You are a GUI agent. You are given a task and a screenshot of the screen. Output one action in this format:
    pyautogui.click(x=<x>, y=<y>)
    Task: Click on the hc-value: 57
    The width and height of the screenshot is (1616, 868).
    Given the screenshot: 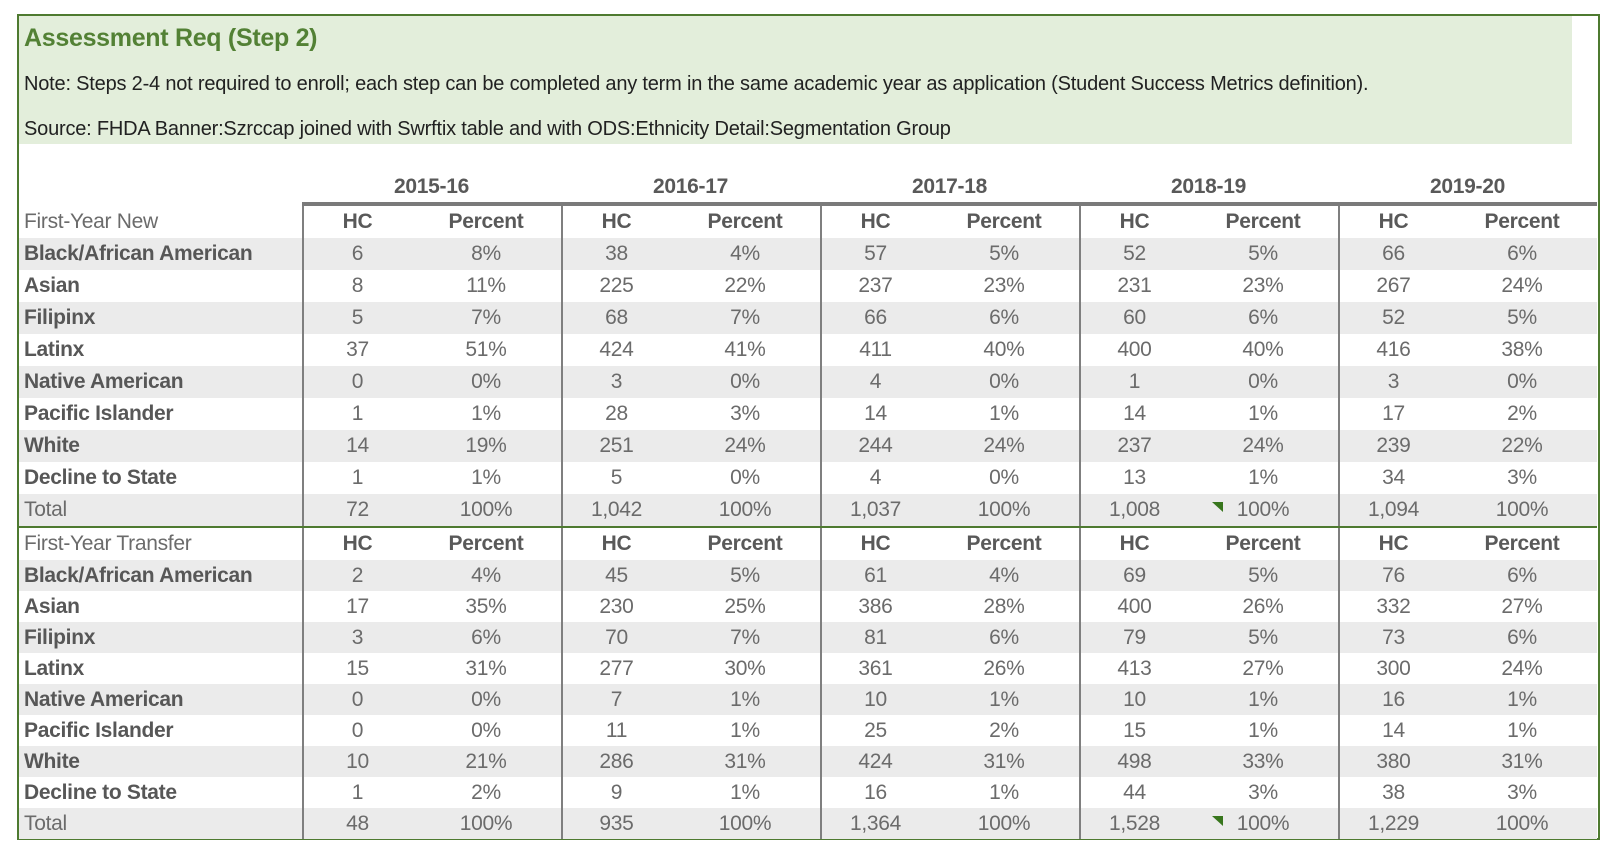 What is the action you would take?
    pyautogui.click(x=874, y=254)
    